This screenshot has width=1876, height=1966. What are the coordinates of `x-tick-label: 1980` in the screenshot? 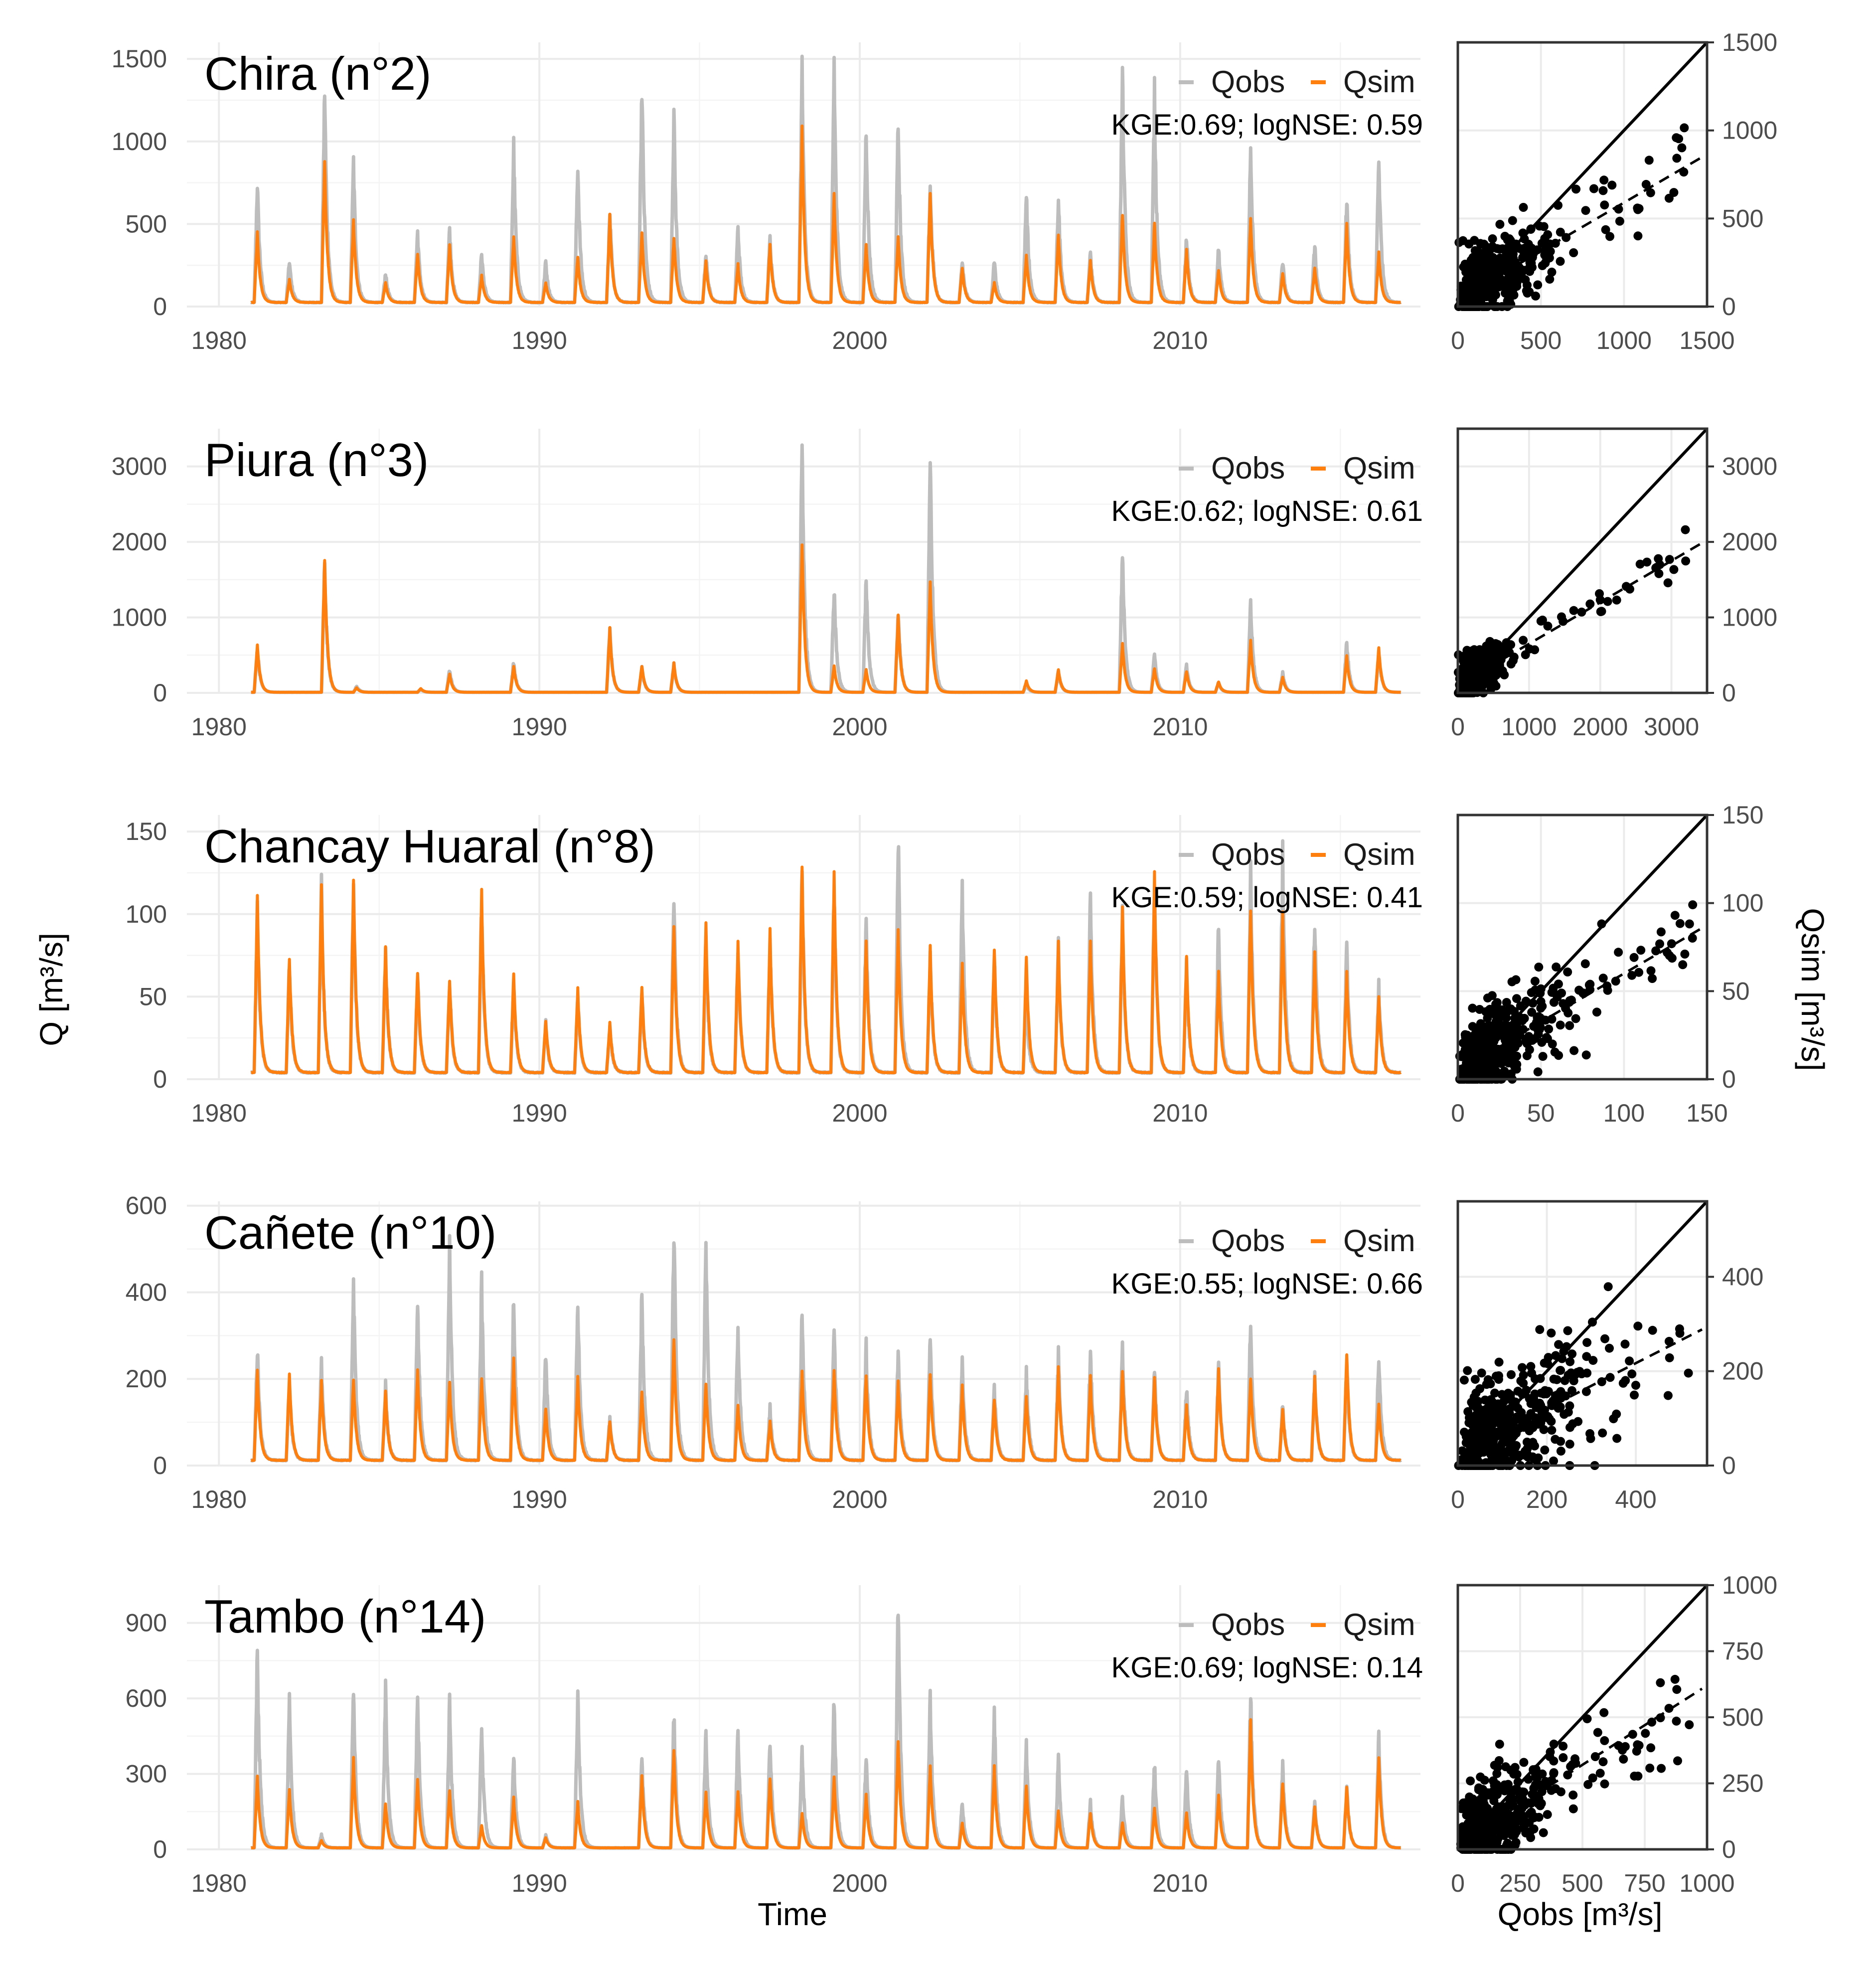 It's located at (219, 1499).